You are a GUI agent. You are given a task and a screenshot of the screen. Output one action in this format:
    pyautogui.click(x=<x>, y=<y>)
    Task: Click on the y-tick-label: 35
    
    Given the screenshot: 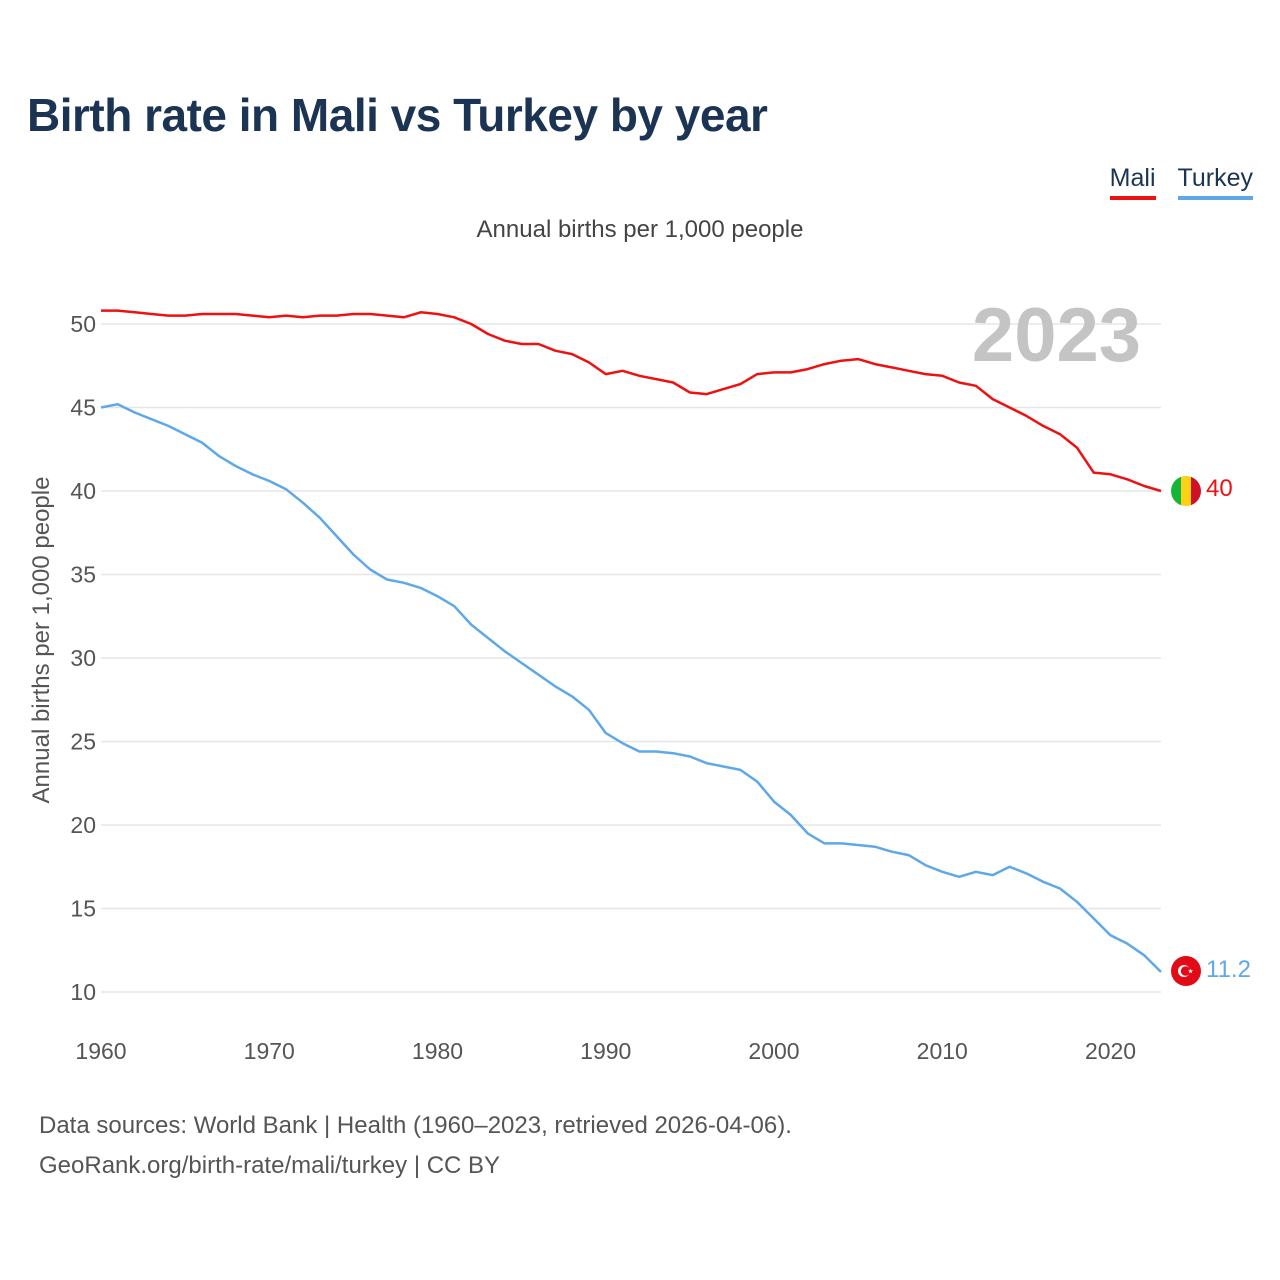 What is the action you would take?
    pyautogui.click(x=83, y=575)
    